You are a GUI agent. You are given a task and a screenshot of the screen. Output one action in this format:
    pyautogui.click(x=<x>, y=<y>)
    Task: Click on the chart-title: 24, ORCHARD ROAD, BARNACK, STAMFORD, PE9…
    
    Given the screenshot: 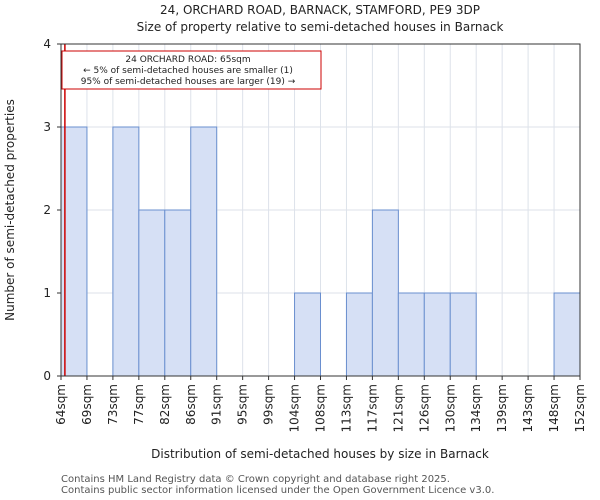 What is the action you would take?
    pyautogui.click(x=320, y=10)
    